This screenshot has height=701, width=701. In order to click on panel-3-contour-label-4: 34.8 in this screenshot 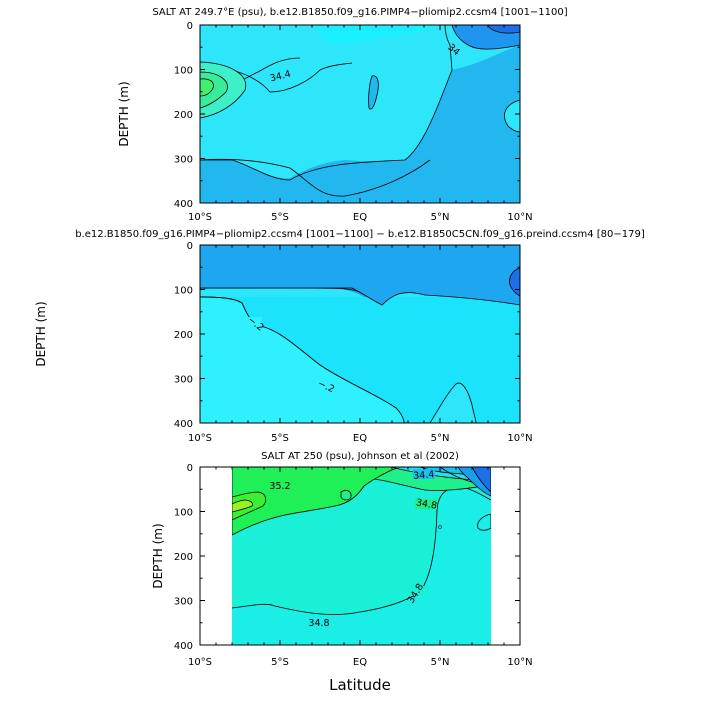, I will do `click(318, 623)`.